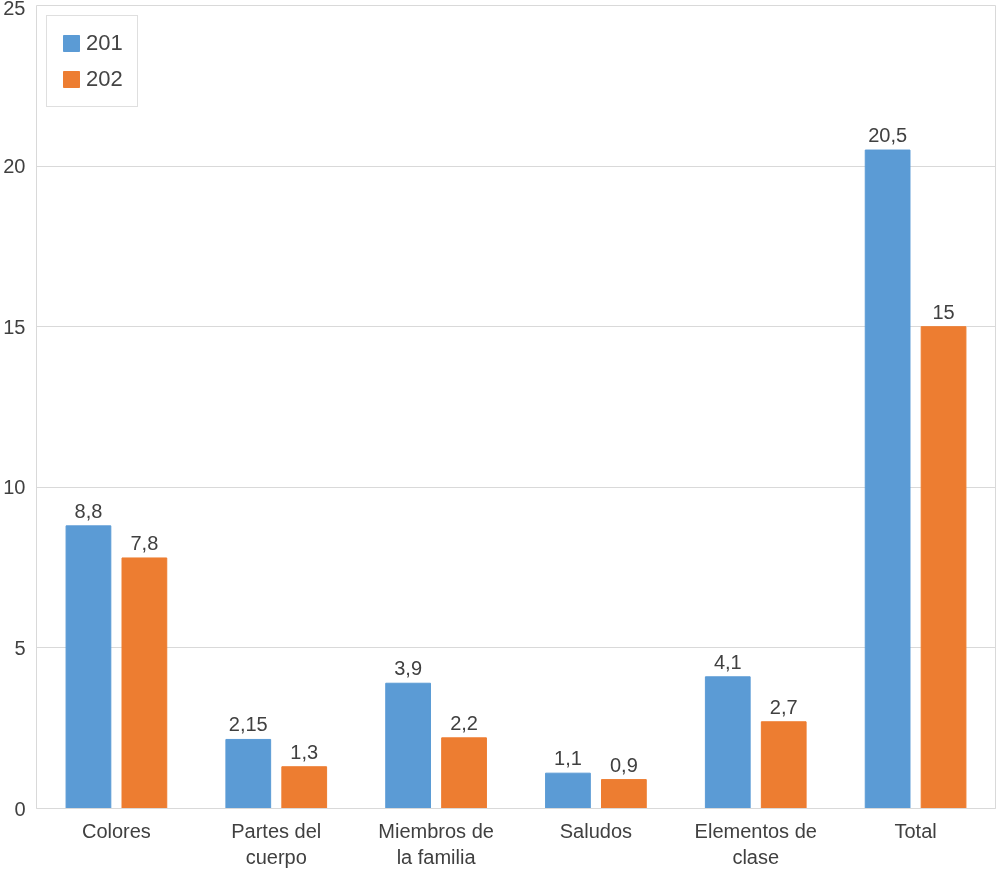 The height and width of the screenshot is (882, 1008). I want to click on y-tick-label: 0, so click(20, 808).